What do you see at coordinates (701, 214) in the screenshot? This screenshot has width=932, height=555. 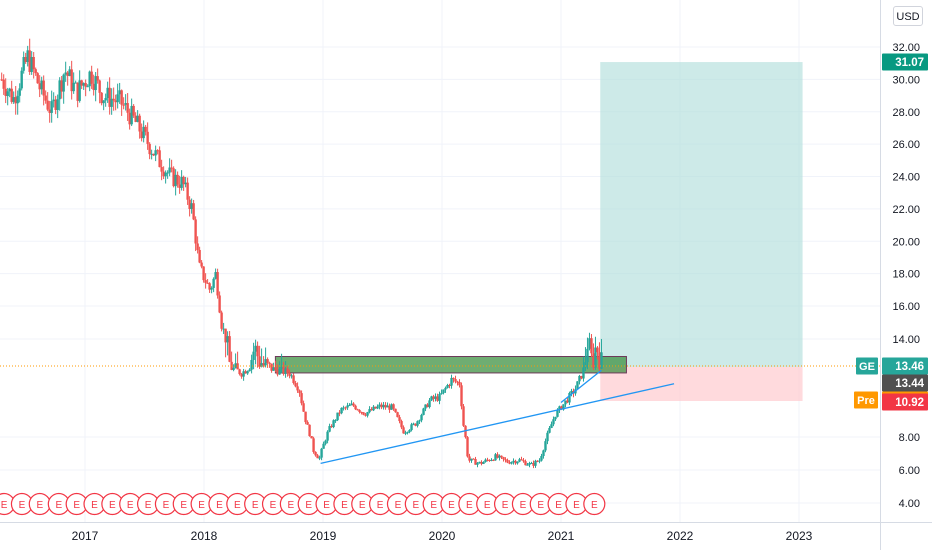 I see `profit-area` at bounding box center [701, 214].